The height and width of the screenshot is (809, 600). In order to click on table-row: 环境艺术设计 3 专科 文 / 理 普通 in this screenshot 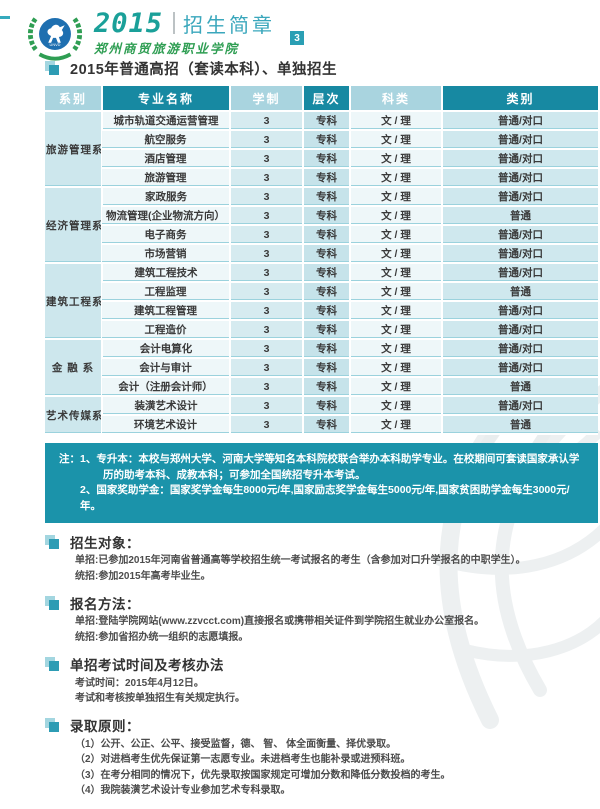, I will do `click(321, 425)`.